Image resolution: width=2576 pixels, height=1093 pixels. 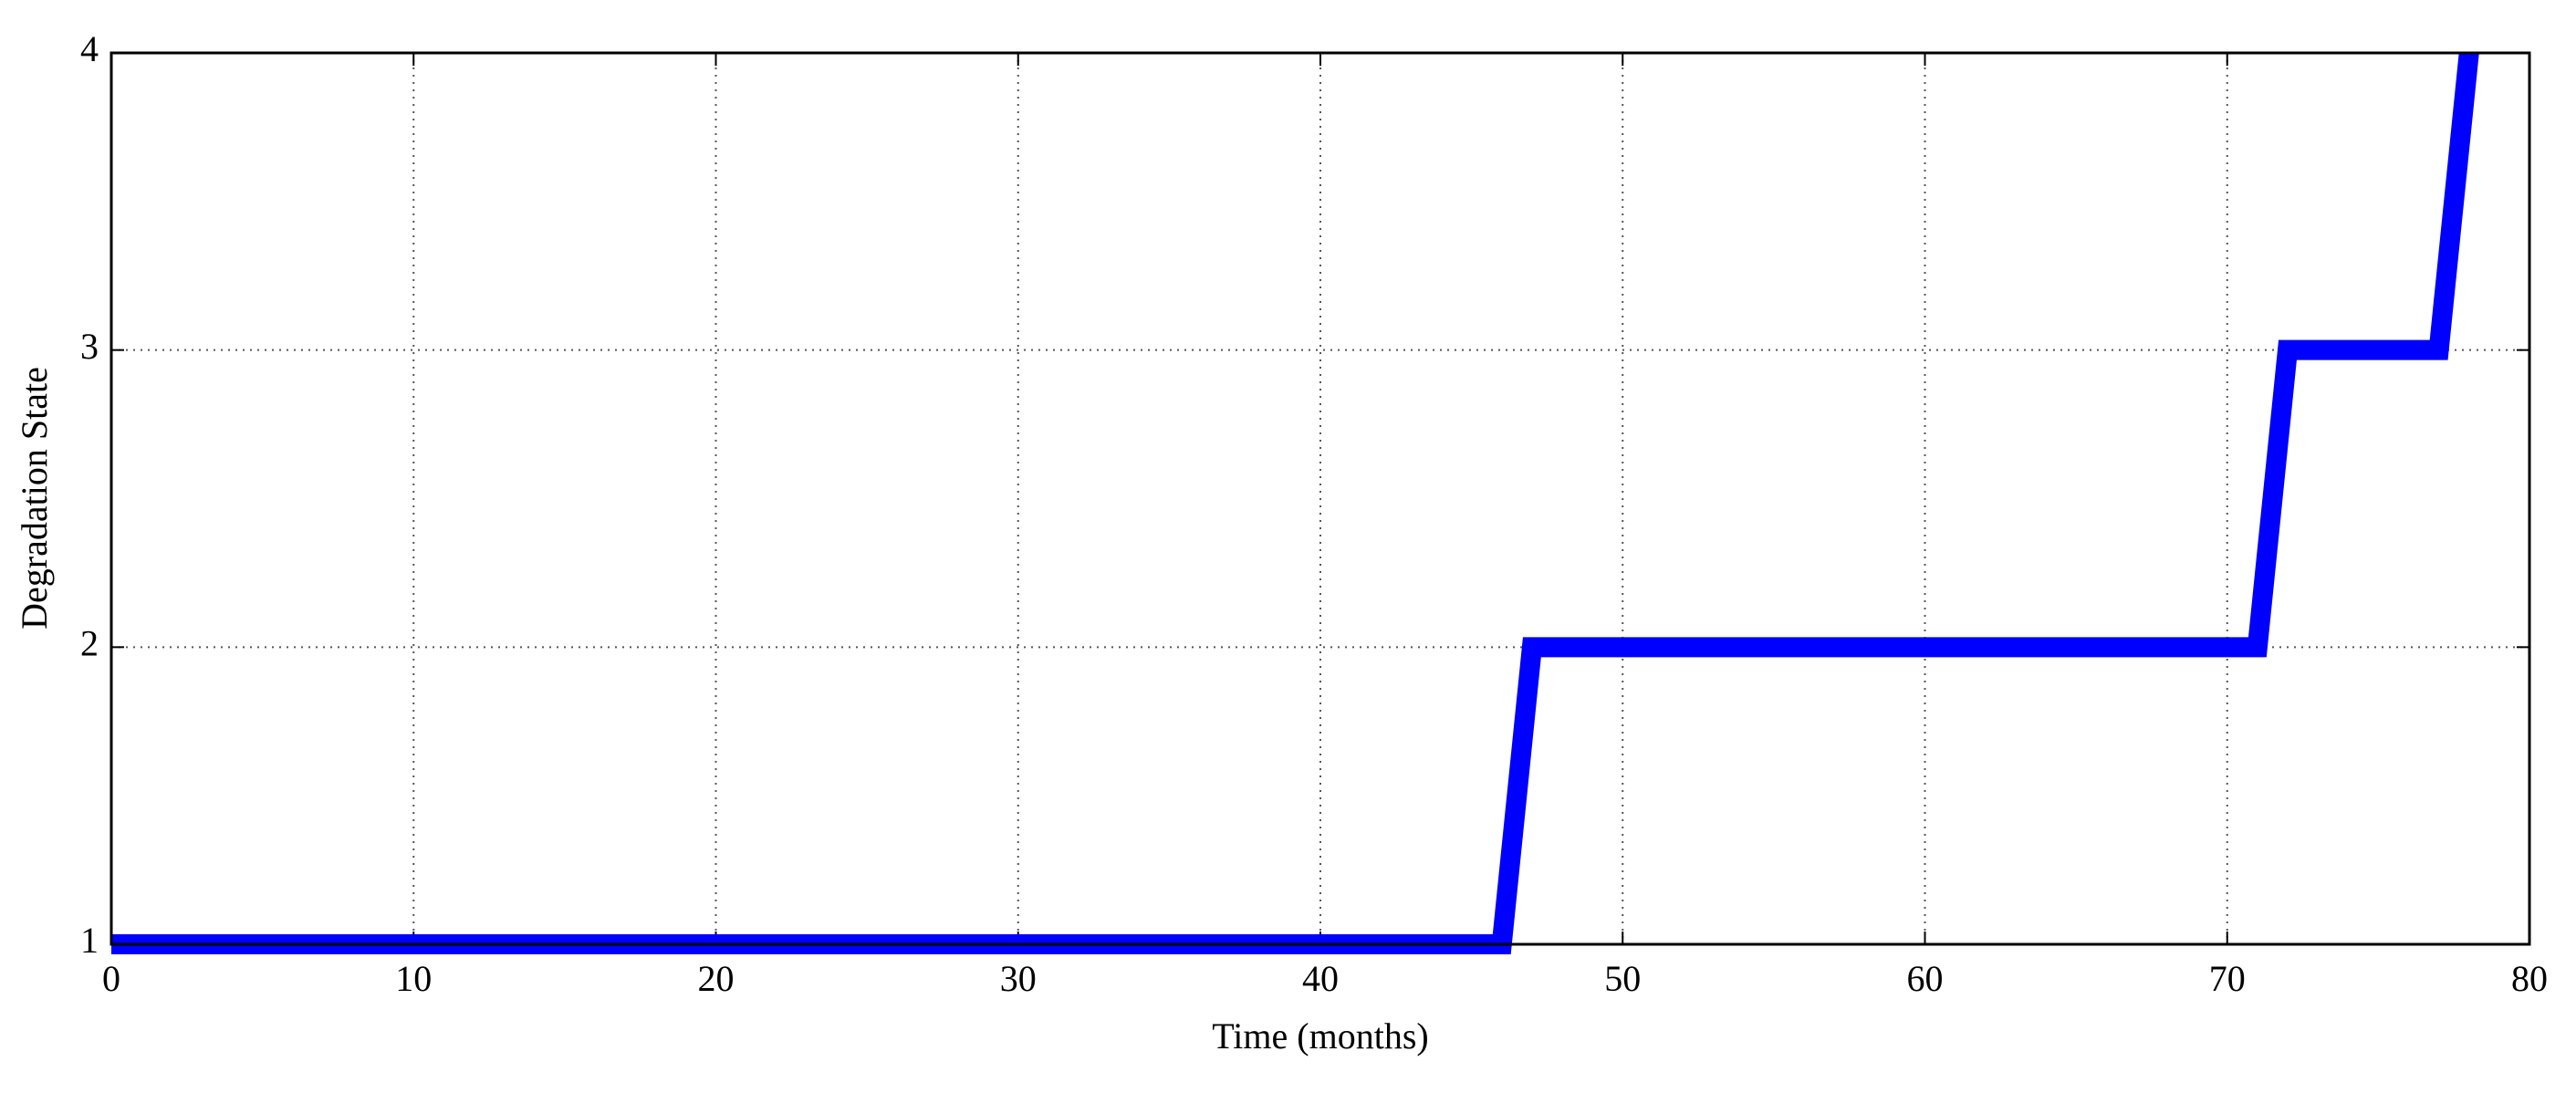 What do you see at coordinates (1622, 978) in the screenshot?
I see `x-tick-label: 50` at bounding box center [1622, 978].